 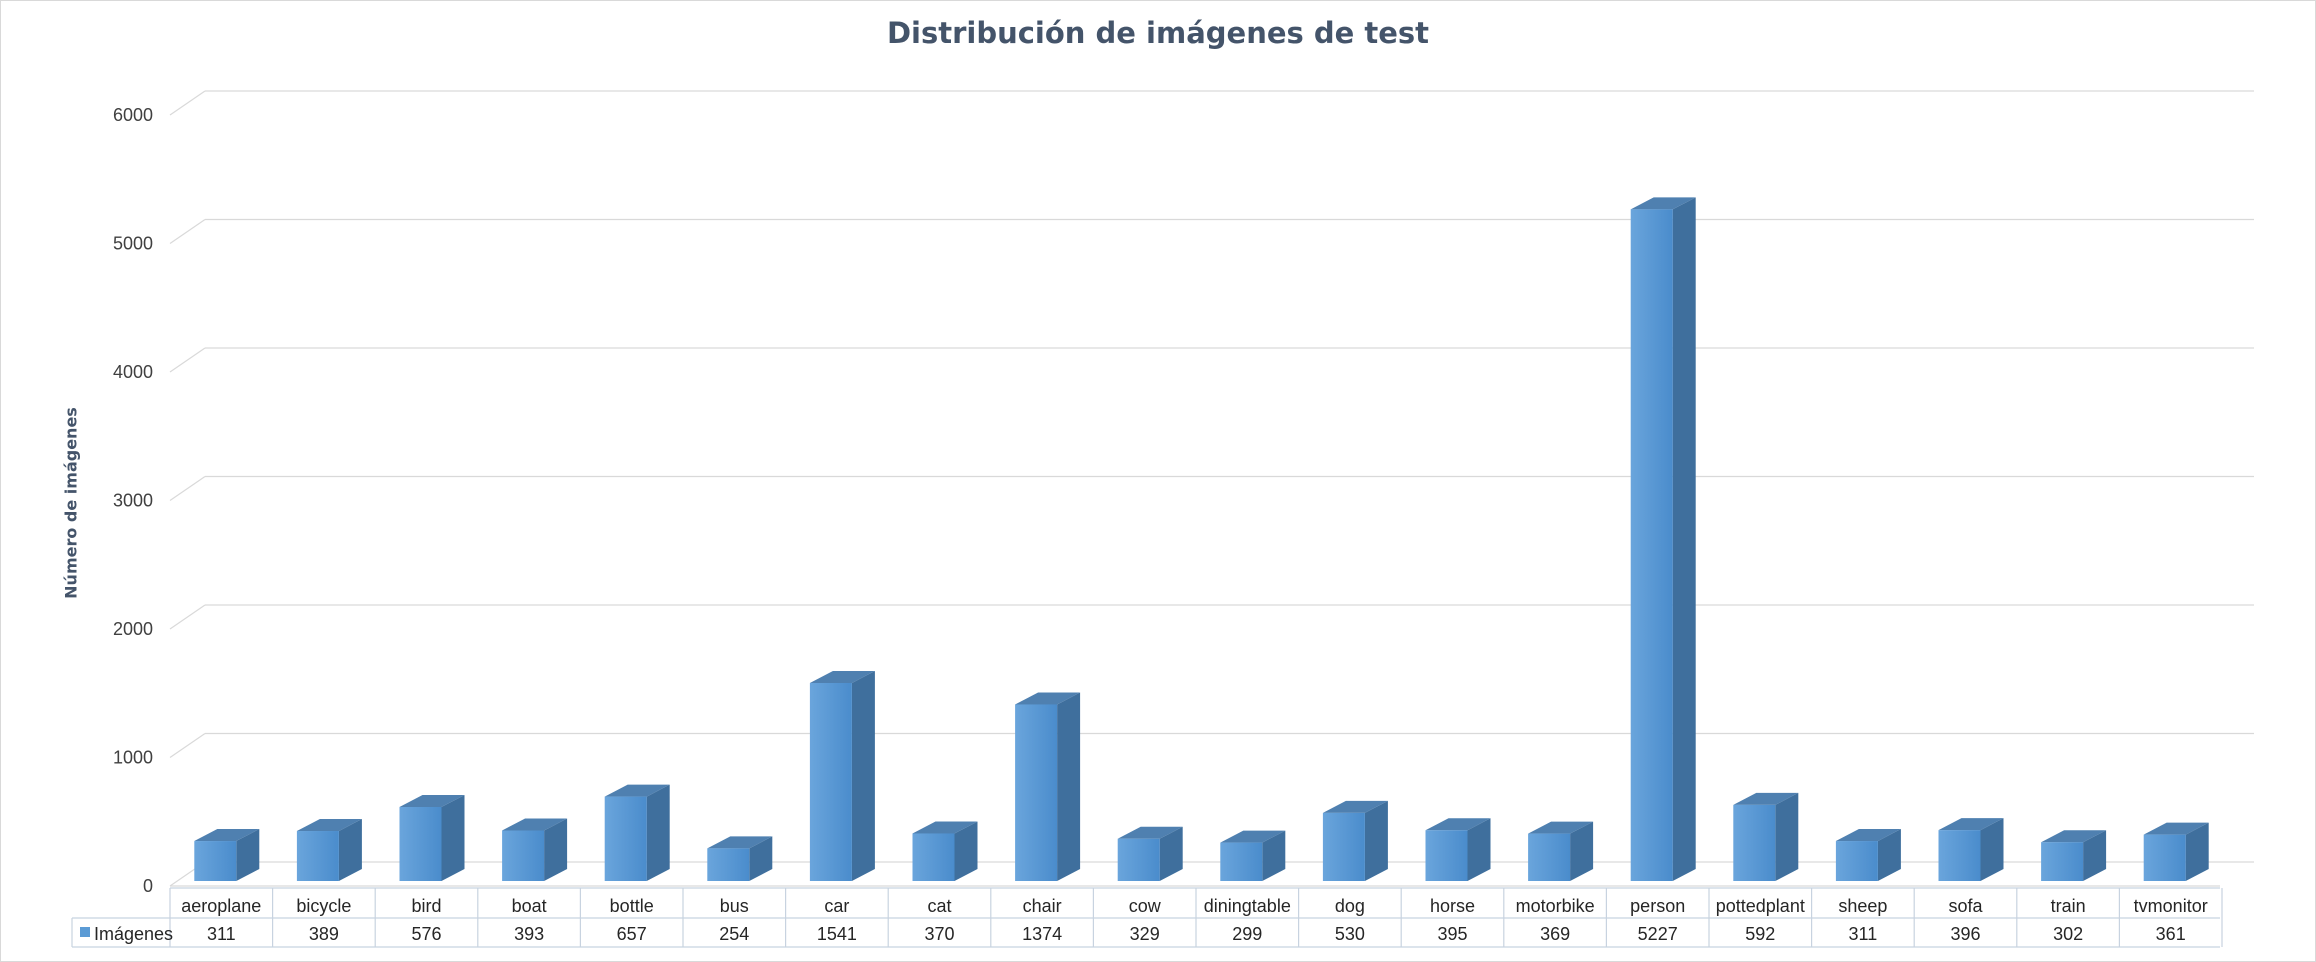 What do you see at coordinates (1760, 934) in the screenshot?
I see `data-label: 592` at bounding box center [1760, 934].